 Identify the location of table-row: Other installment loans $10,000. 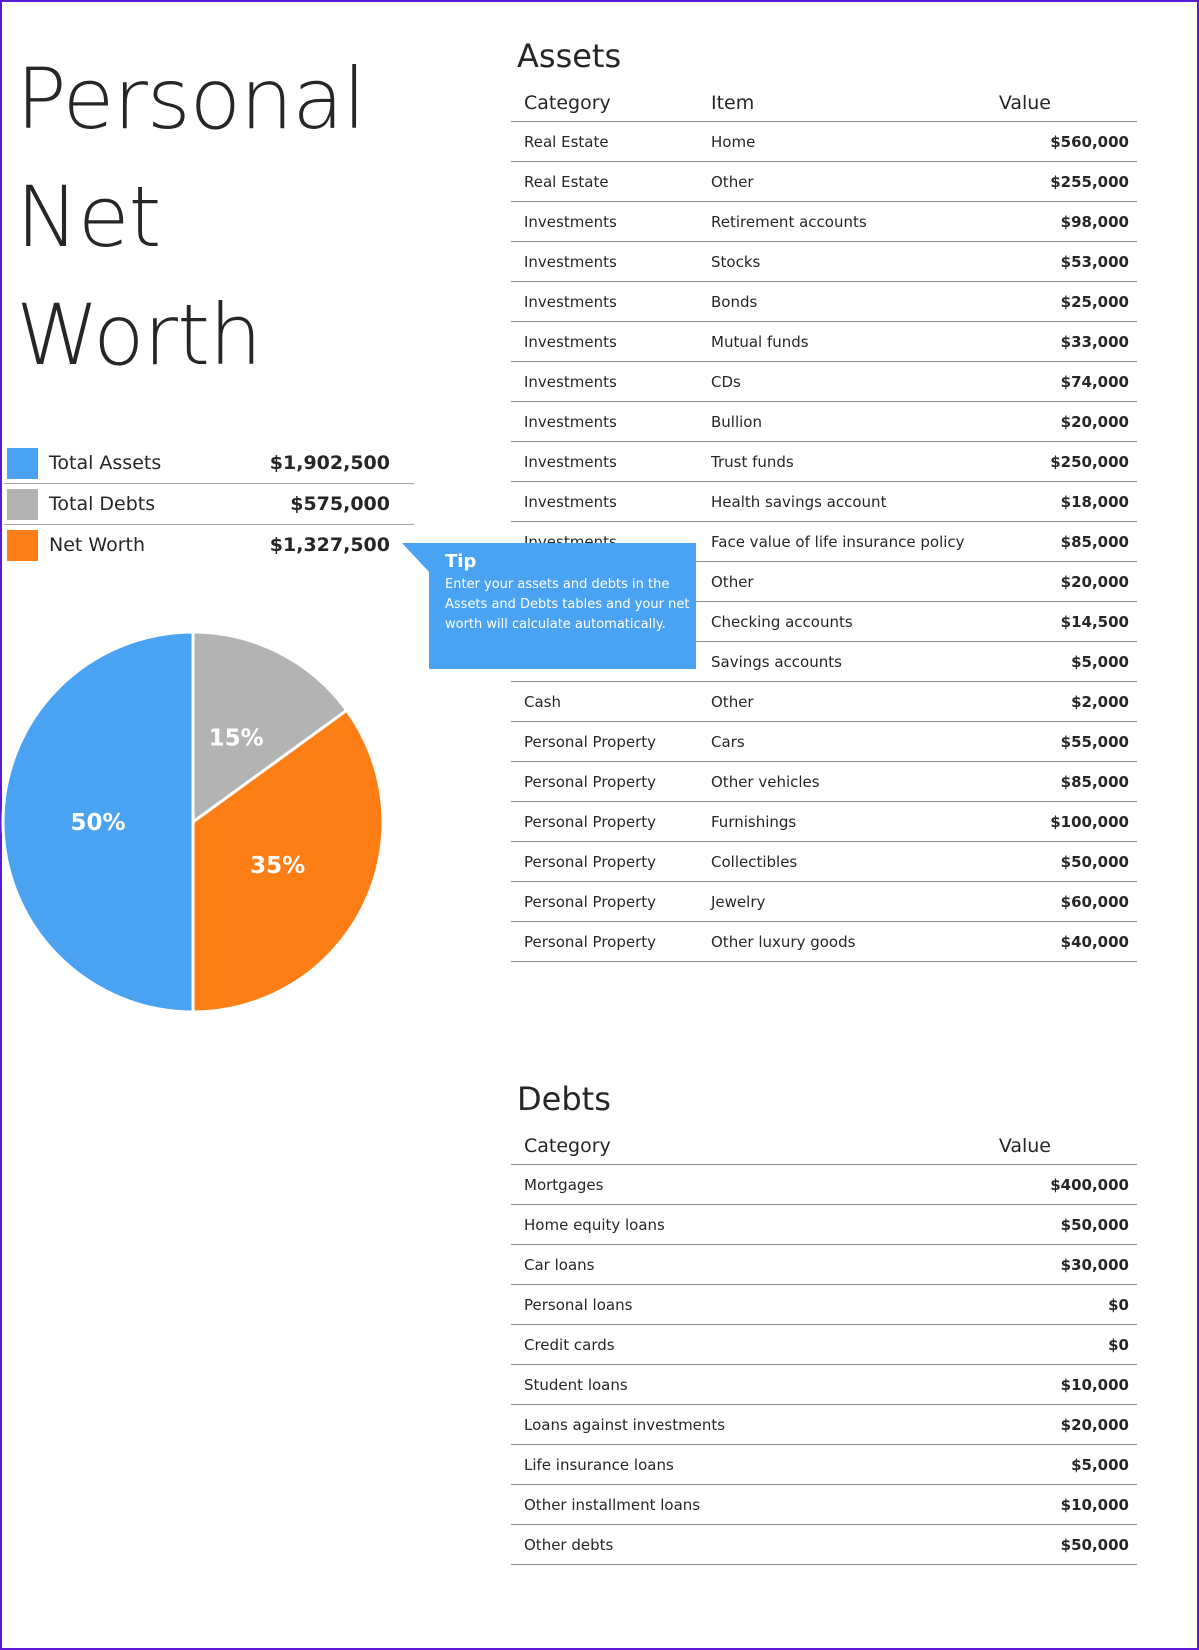
(824, 1504).